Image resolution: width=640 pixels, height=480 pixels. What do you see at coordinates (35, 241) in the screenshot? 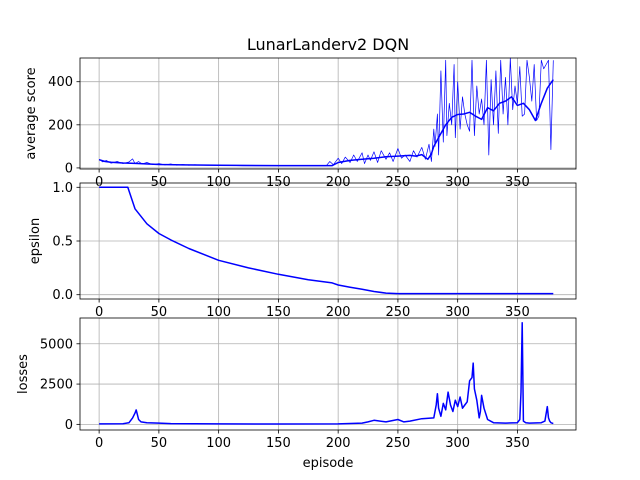
I see `y-axis-label: epsilon` at bounding box center [35, 241].